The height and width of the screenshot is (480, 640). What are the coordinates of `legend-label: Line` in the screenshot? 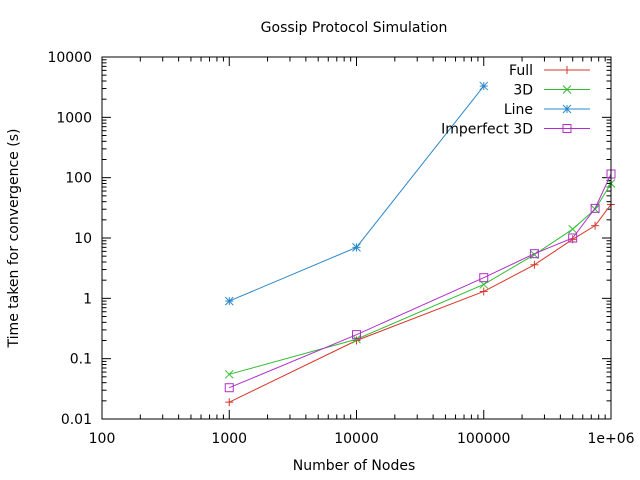 It's located at (518, 110).